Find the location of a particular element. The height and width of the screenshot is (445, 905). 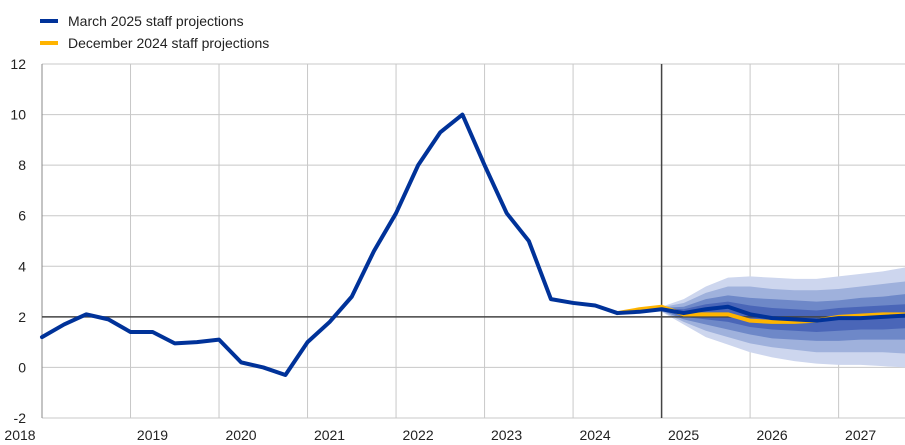

y-tick-label: 2 is located at coordinates (22, 317).